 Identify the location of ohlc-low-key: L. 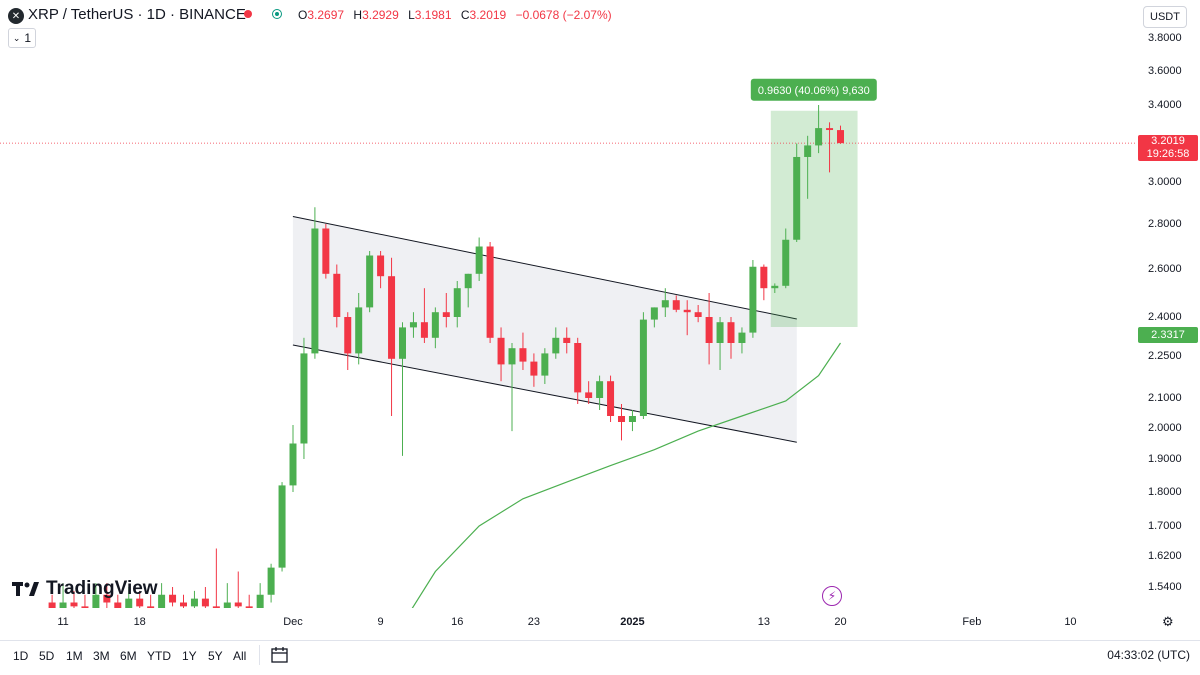
(411, 15).